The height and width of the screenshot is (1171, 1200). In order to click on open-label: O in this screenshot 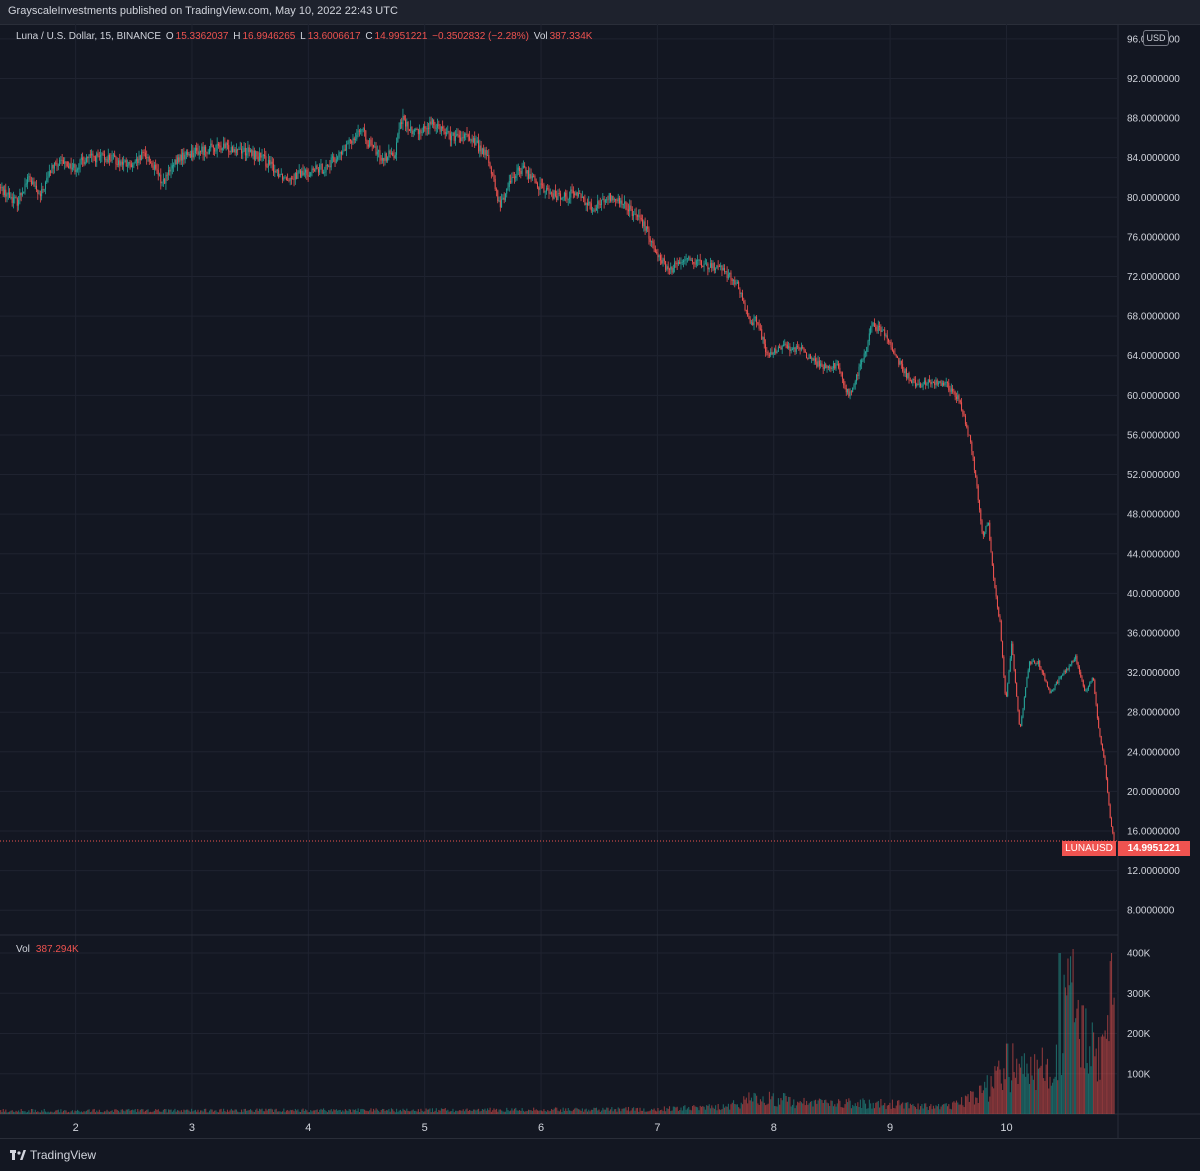, I will do `click(169, 36)`.